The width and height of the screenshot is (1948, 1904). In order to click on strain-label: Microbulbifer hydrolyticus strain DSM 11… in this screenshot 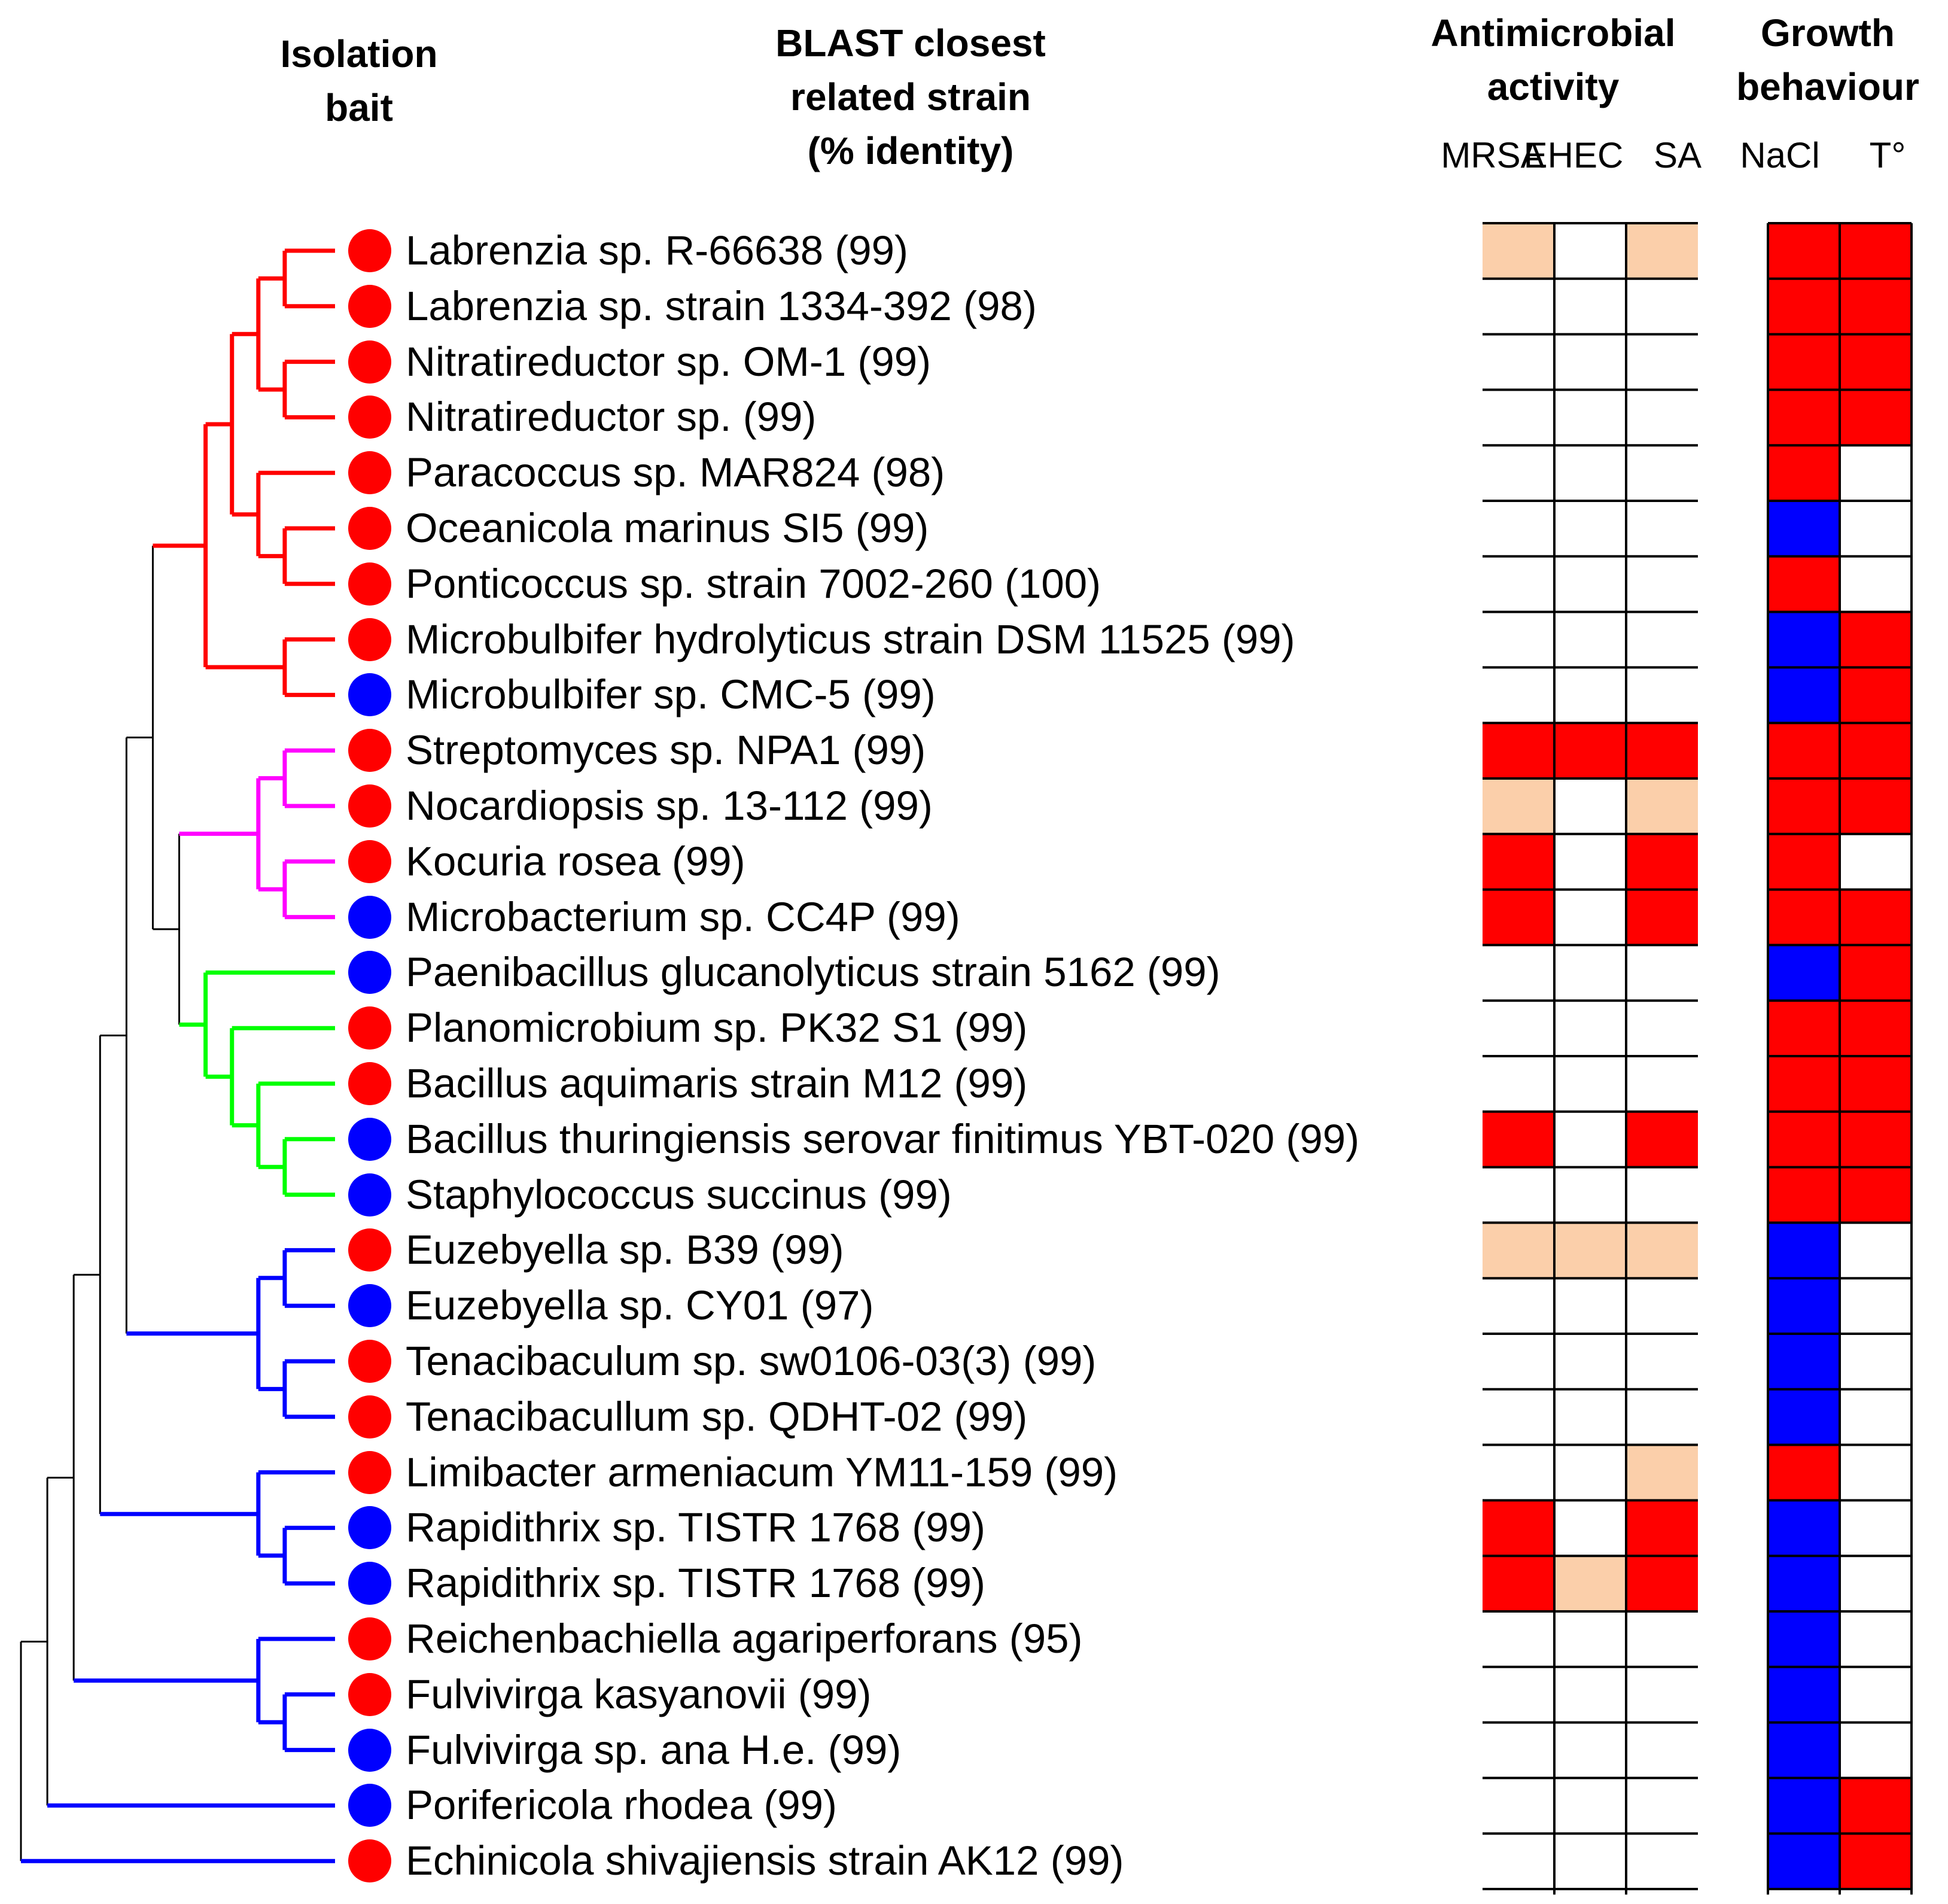, I will do `click(851, 639)`.